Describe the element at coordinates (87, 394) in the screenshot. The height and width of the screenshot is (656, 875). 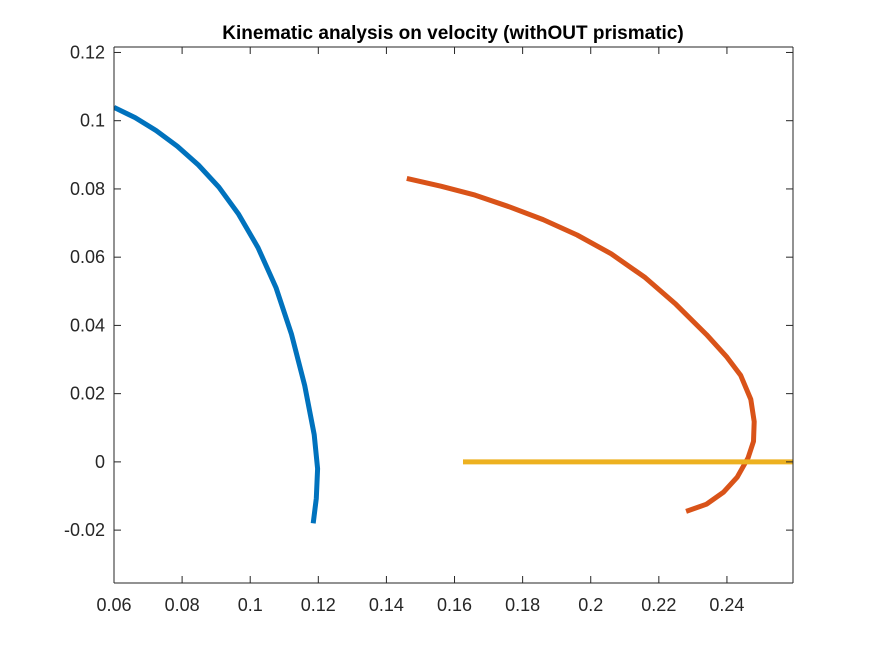
I see `y-tick-label: 0.02` at that location.